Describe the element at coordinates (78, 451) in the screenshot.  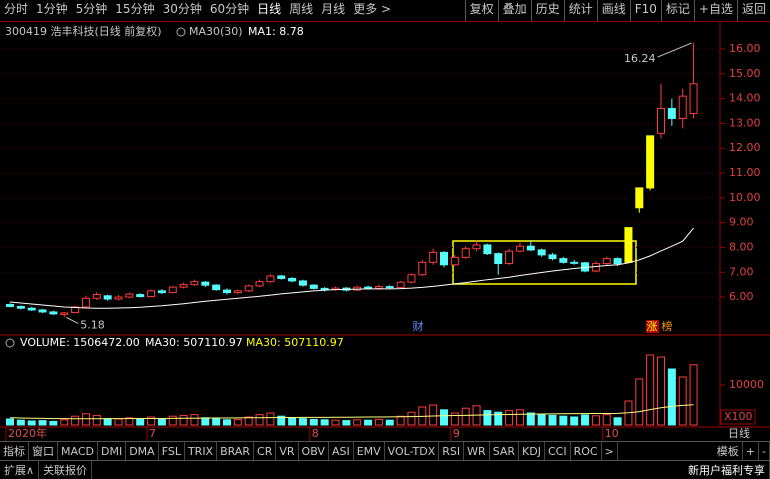
I see `indicator-tab: MACD` at that location.